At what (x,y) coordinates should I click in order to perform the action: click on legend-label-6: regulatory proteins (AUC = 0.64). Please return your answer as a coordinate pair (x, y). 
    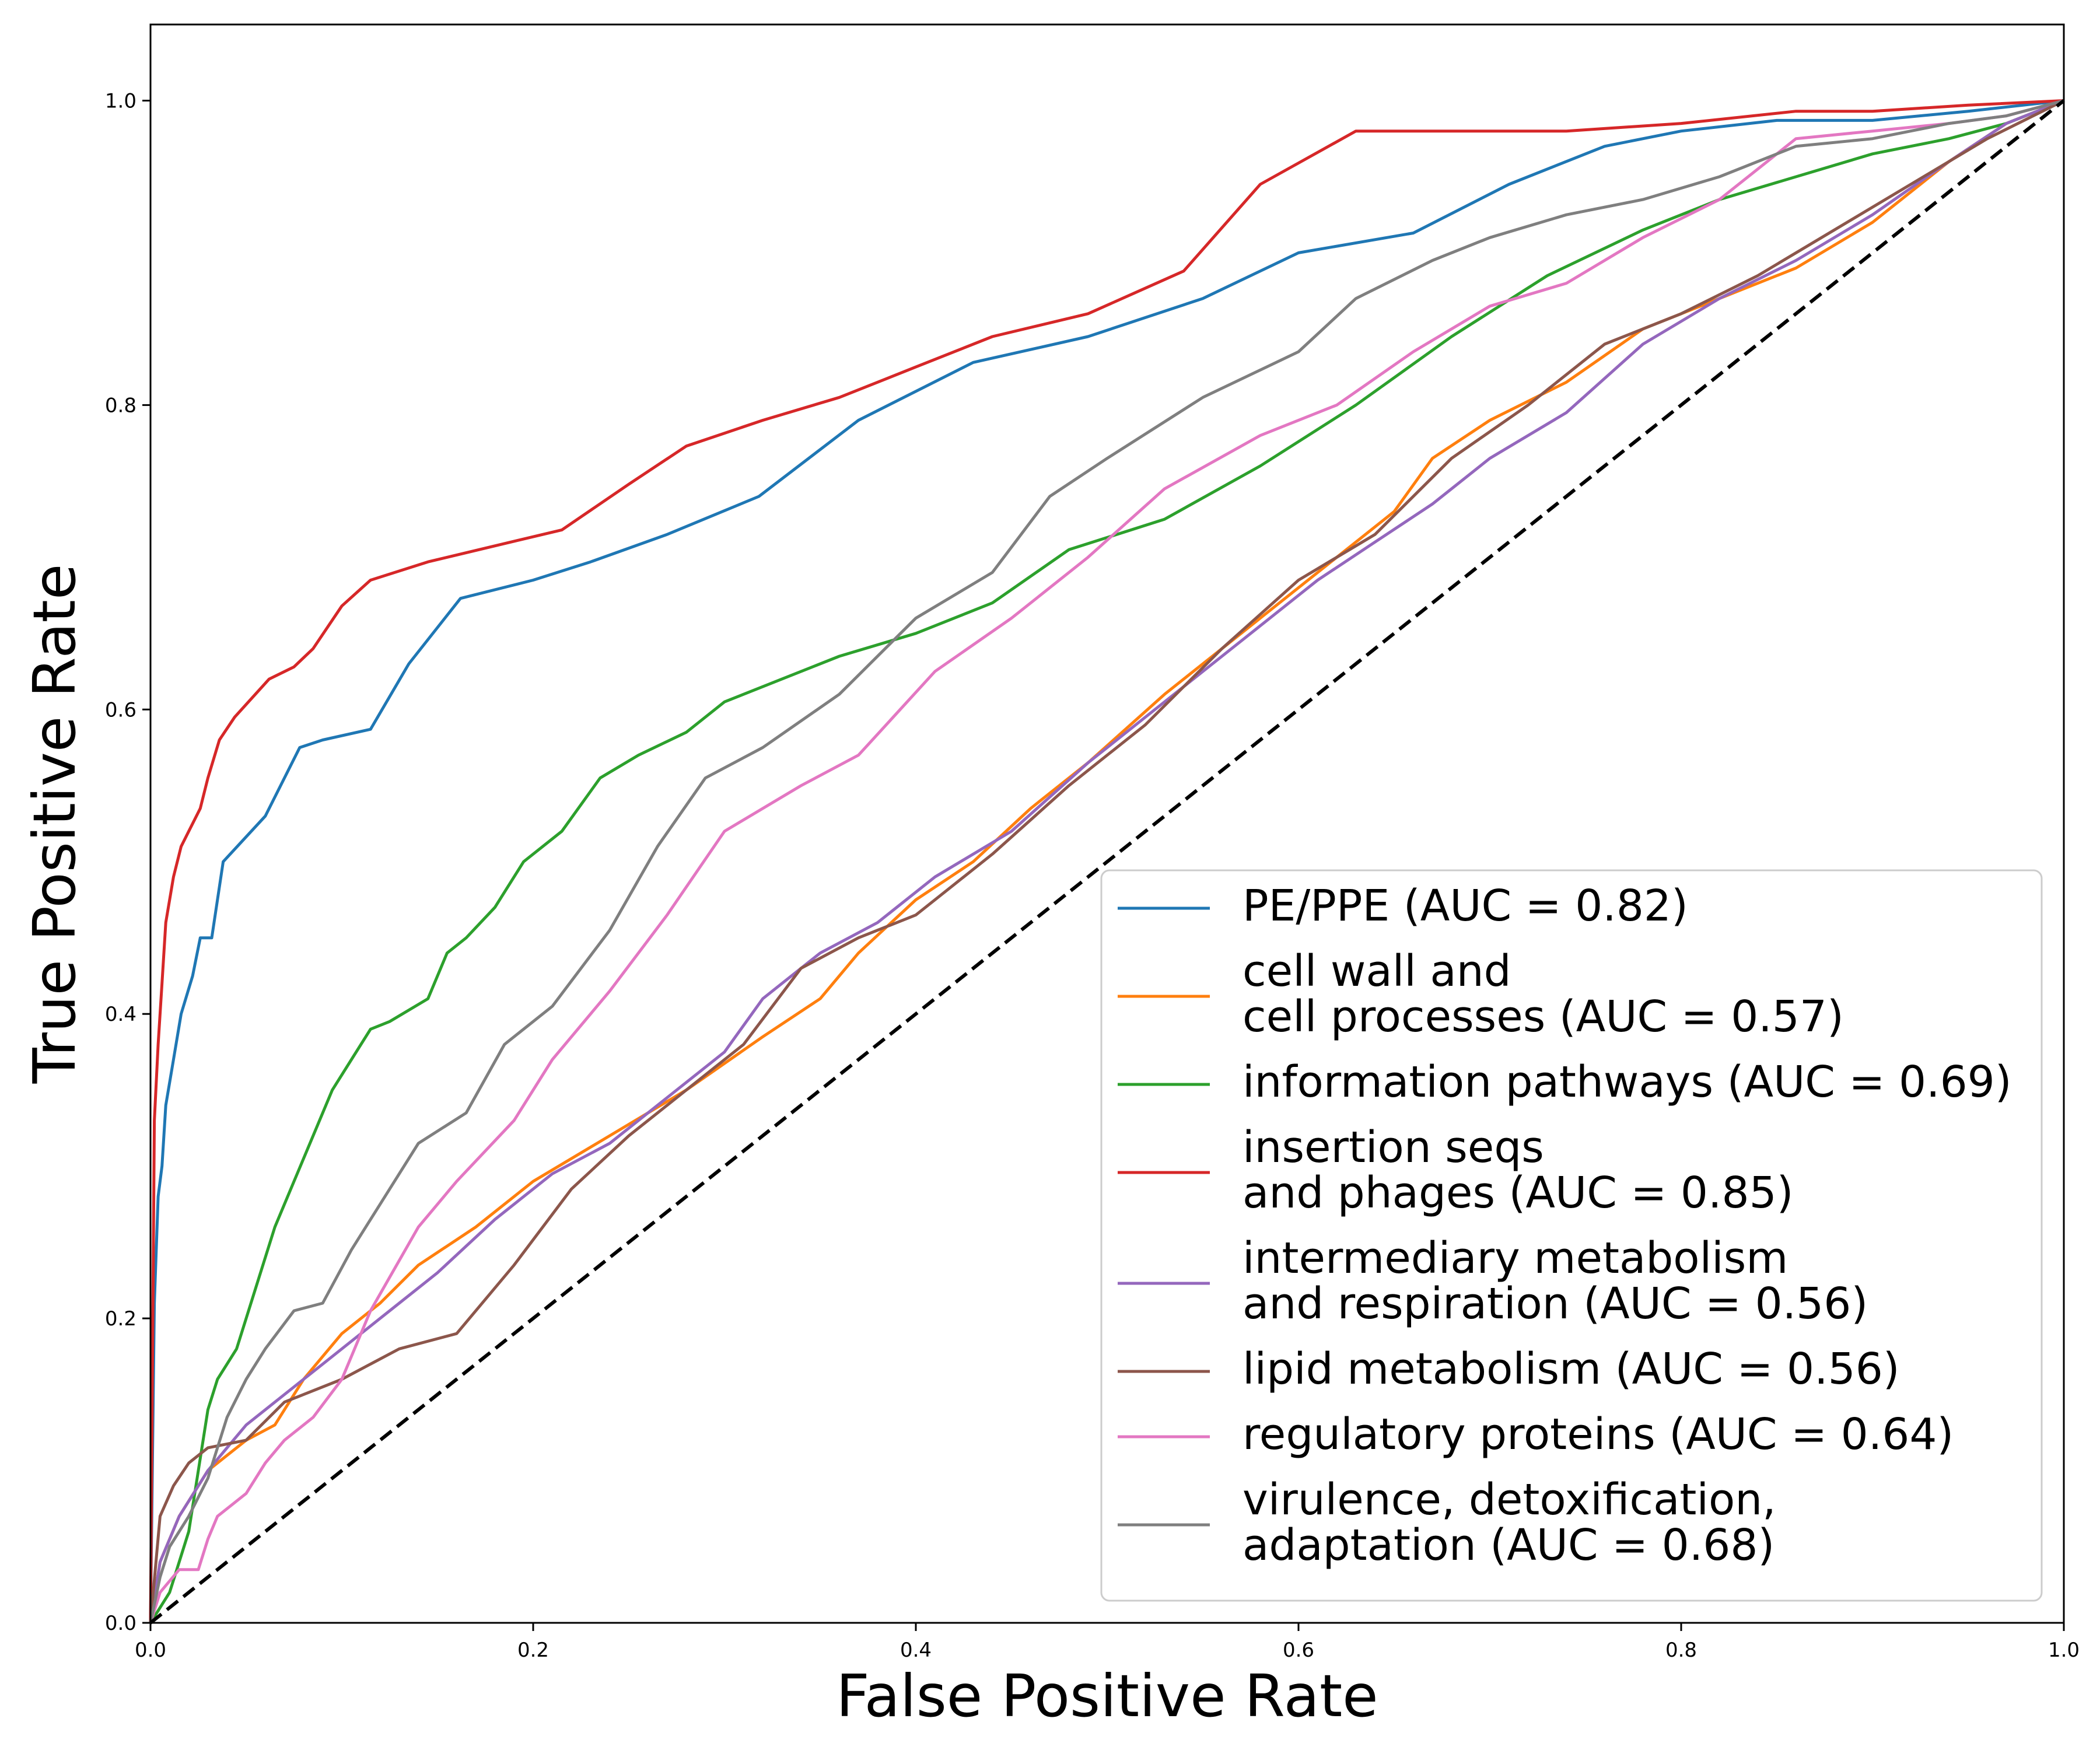
    Looking at the image, I should click on (1598, 1434).